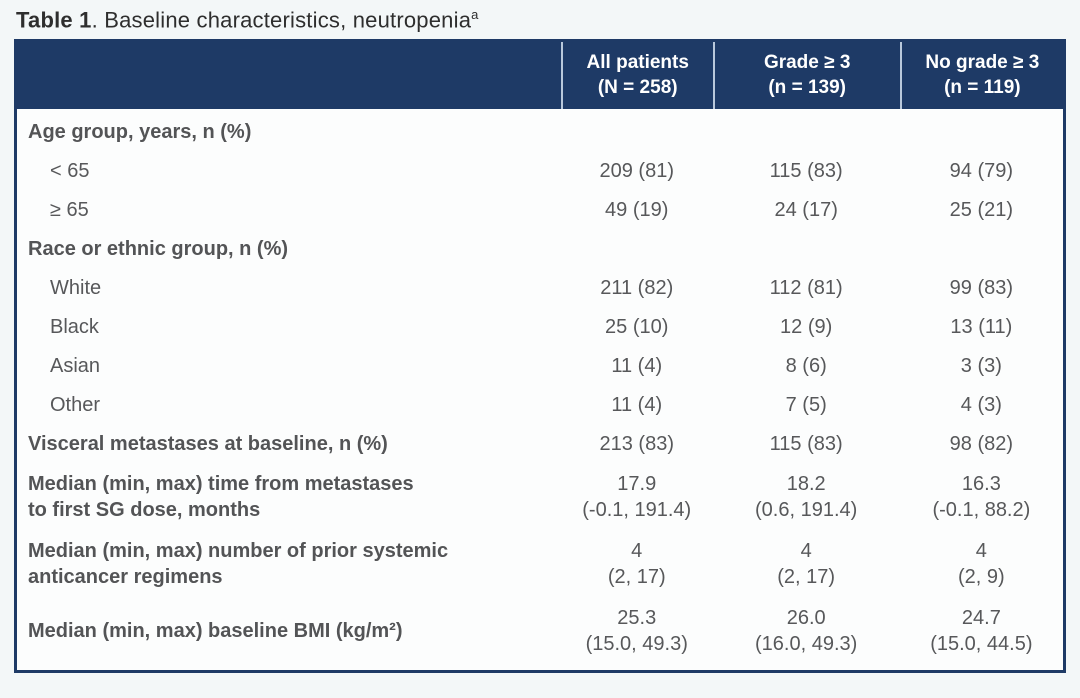  Describe the element at coordinates (806, 630) in the screenshot. I see `cell-value: 26.0 (16.0, 49.3)` at that location.